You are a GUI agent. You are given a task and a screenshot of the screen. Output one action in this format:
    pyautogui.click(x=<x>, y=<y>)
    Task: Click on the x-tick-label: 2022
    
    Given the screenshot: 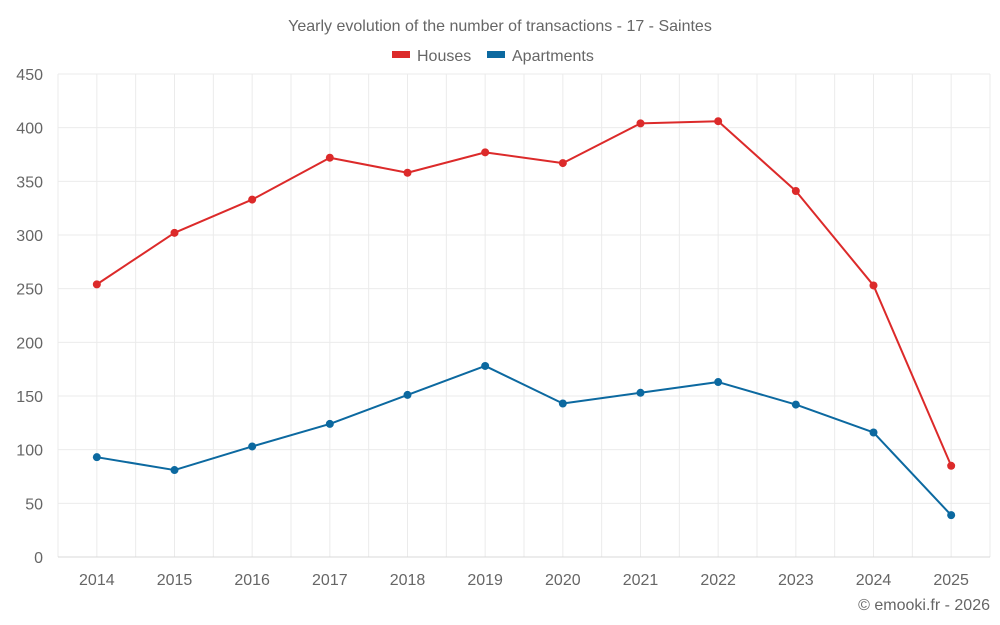 What is the action you would take?
    pyautogui.click(x=718, y=580)
    